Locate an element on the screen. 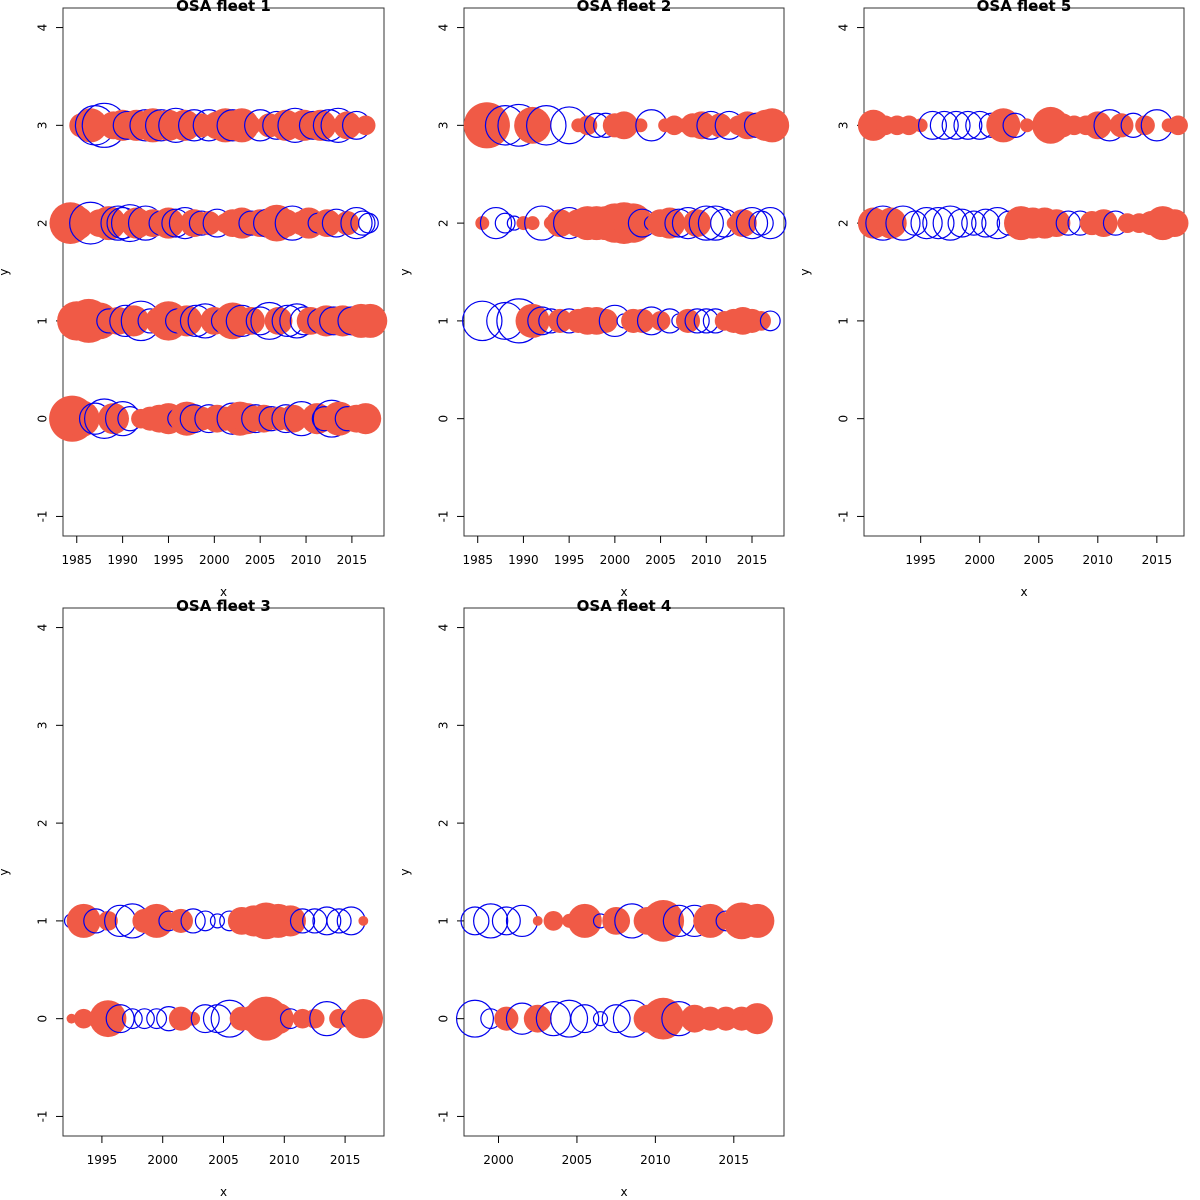 The width and height of the screenshot is (1200, 1200). y-tick-label: 4 is located at coordinates (444, 28).